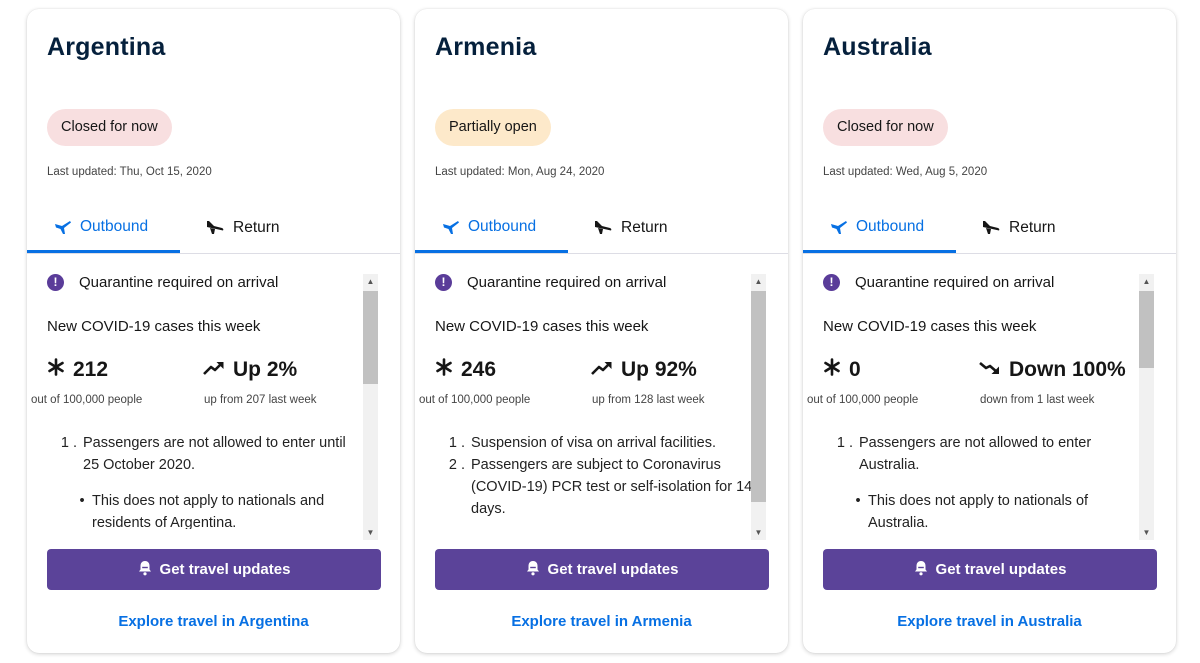 This screenshot has width=1200, height=663. What do you see at coordinates (479, 369) in the screenshot?
I see `cases-value: 246` at bounding box center [479, 369].